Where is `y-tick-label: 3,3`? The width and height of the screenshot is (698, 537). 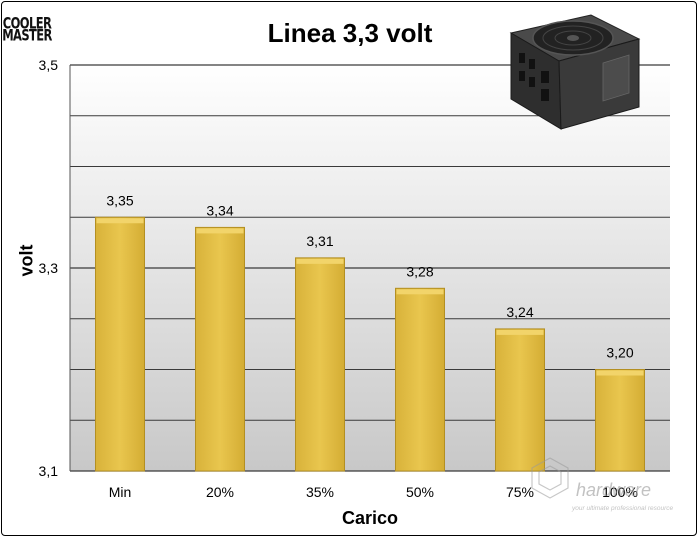
y-tick-label: 3,3 is located at coordinates (49, 268).